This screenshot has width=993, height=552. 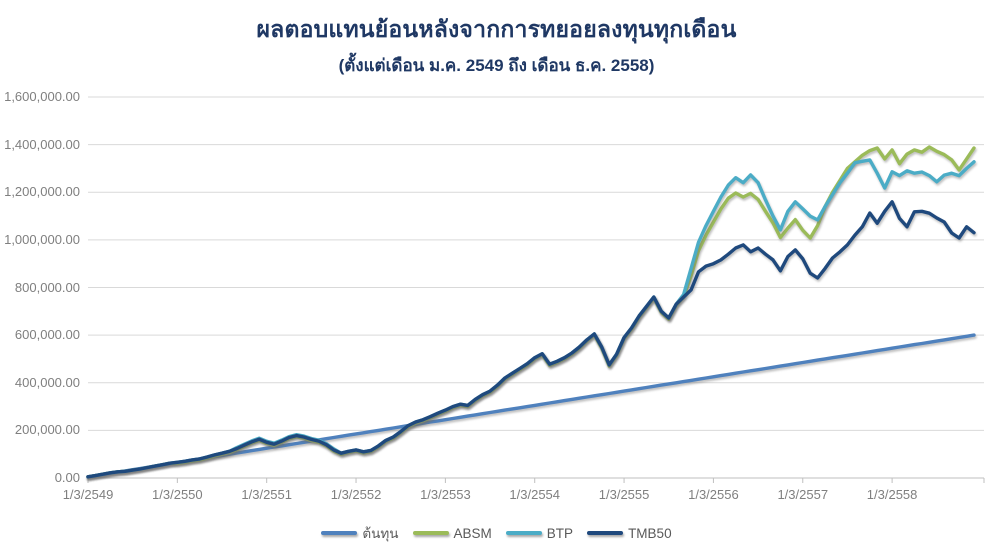 I want to click on chart-legend: ต้นทุน ABSM BTP TMB50, so click(x=496, y=533).